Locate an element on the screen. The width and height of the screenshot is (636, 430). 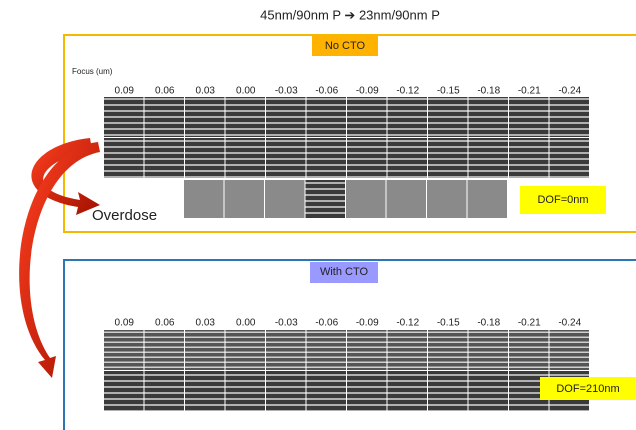
title: 45nm/90nm P ➔ 23nm/90nm P is located at coordinates (350, 14).